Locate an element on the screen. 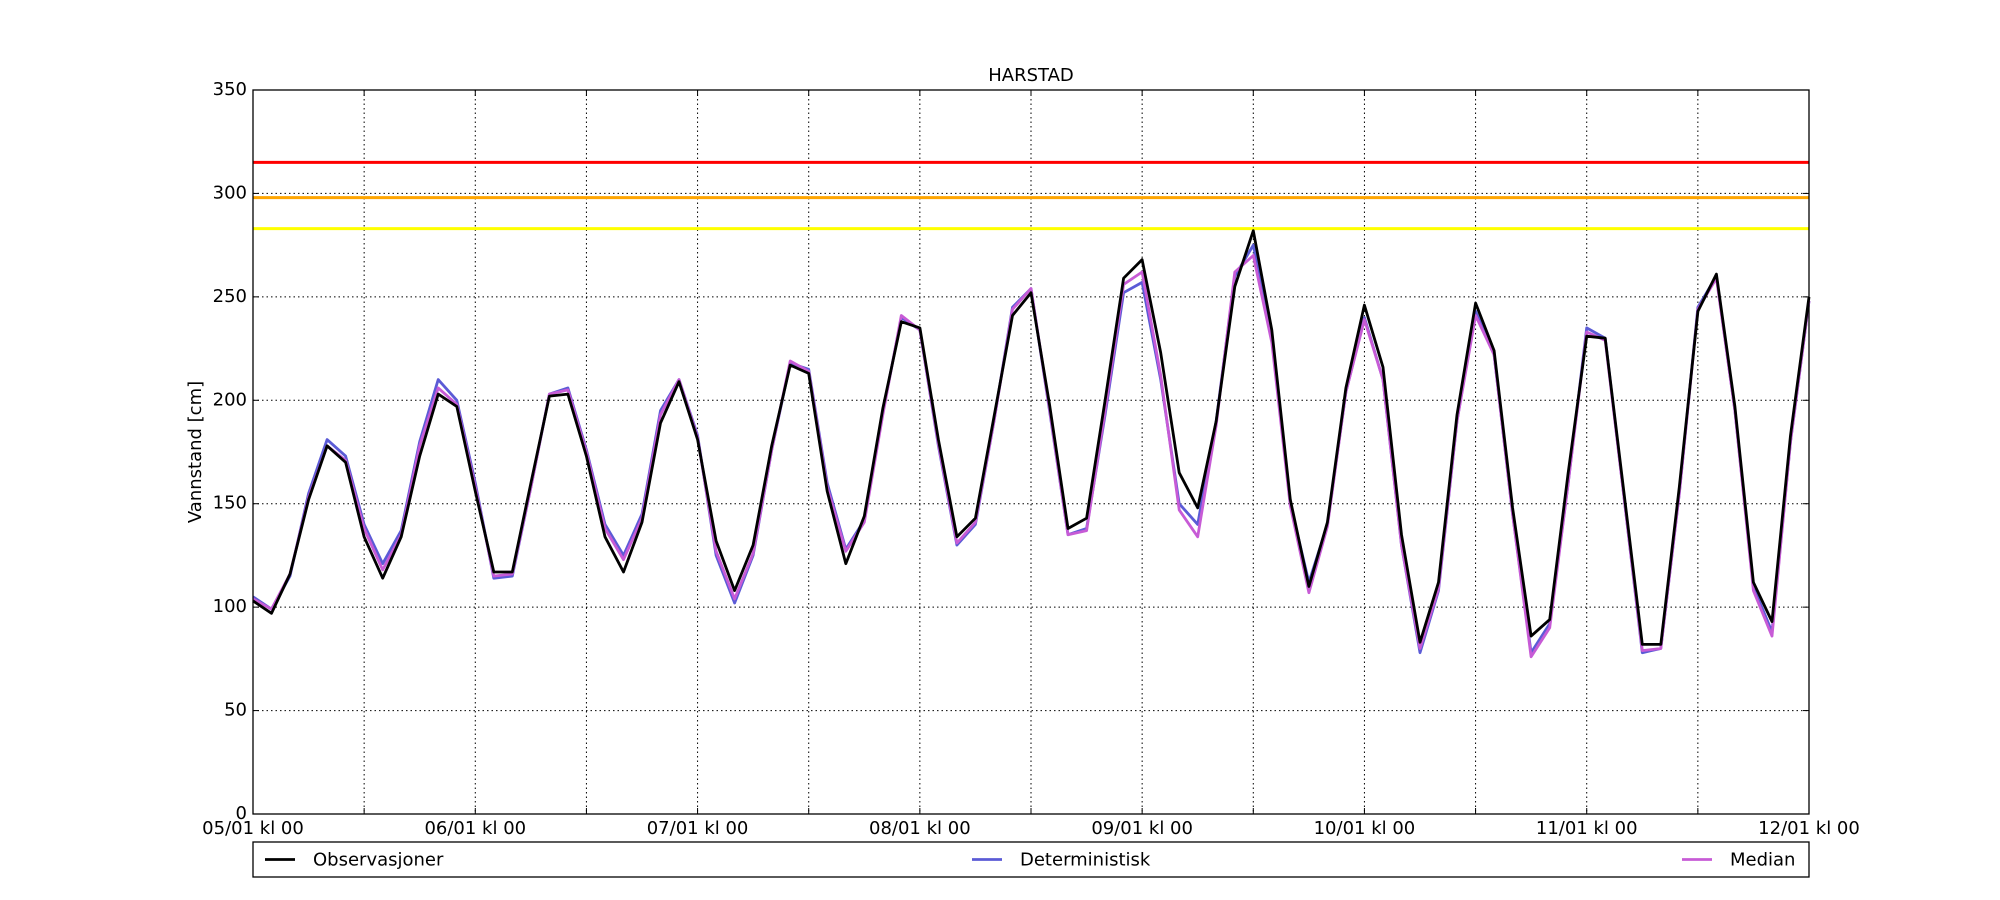  chart-title: HARSTAD is located at coordinates (1031, 75).